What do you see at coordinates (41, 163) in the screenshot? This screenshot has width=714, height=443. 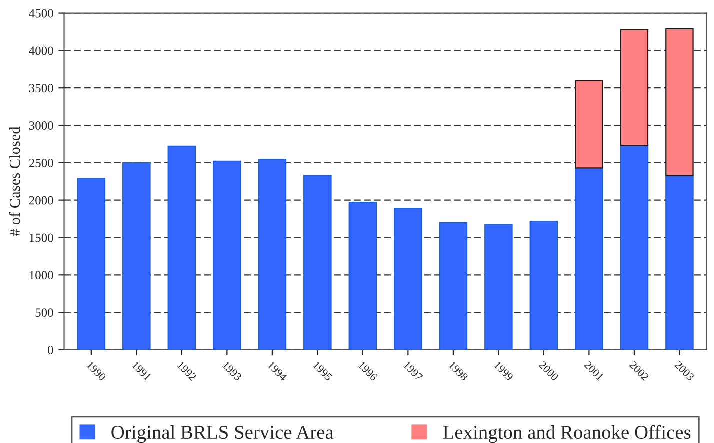 I see `y-tick-label: 2500` at bounding box center [41, 163].